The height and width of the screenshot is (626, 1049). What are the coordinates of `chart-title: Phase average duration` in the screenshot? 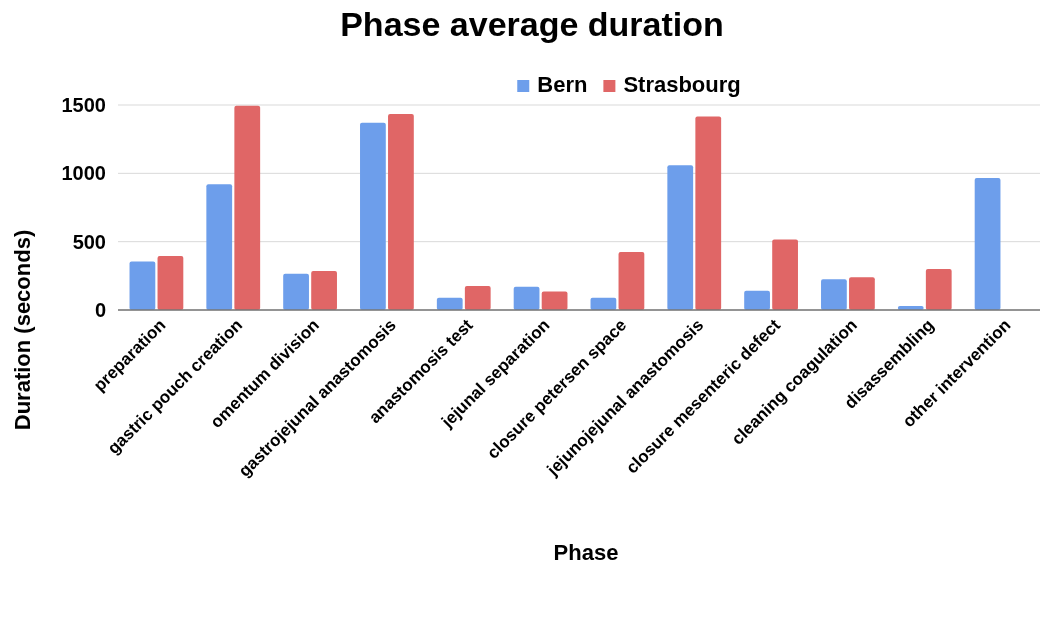 It's located at (532, 24).